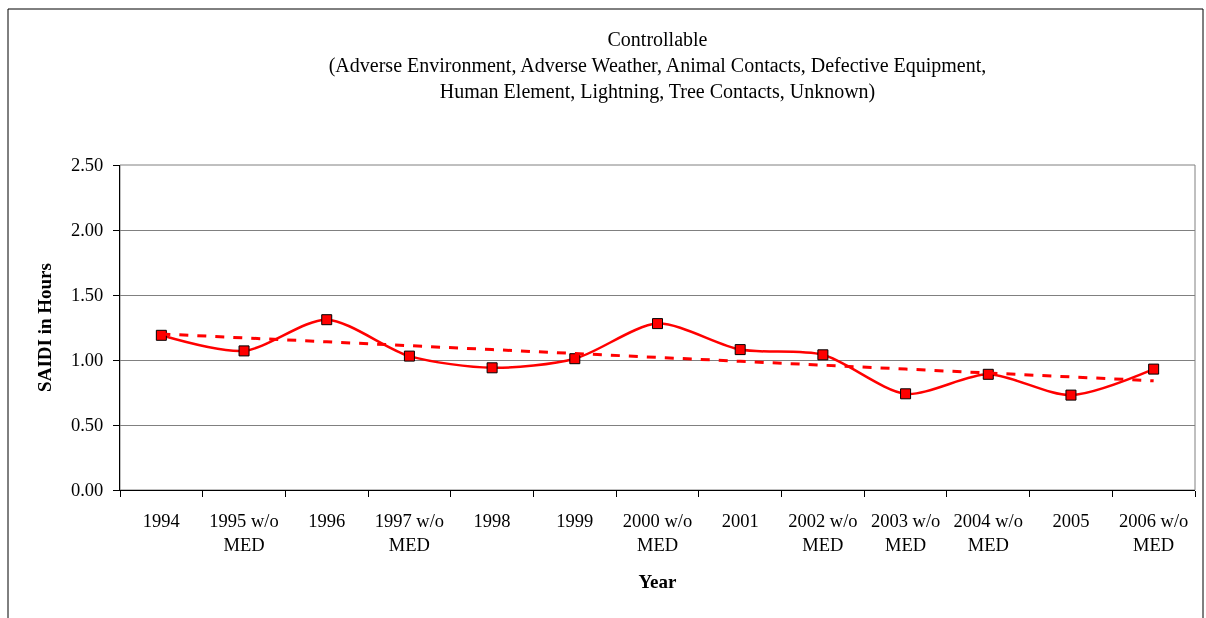 The width and height of the screenshot is (1206, 618). What do you see at coordinates (87, 230) in the screenshot?
I see `y-tick-label: 2.00` at bounding box center [87, 230].